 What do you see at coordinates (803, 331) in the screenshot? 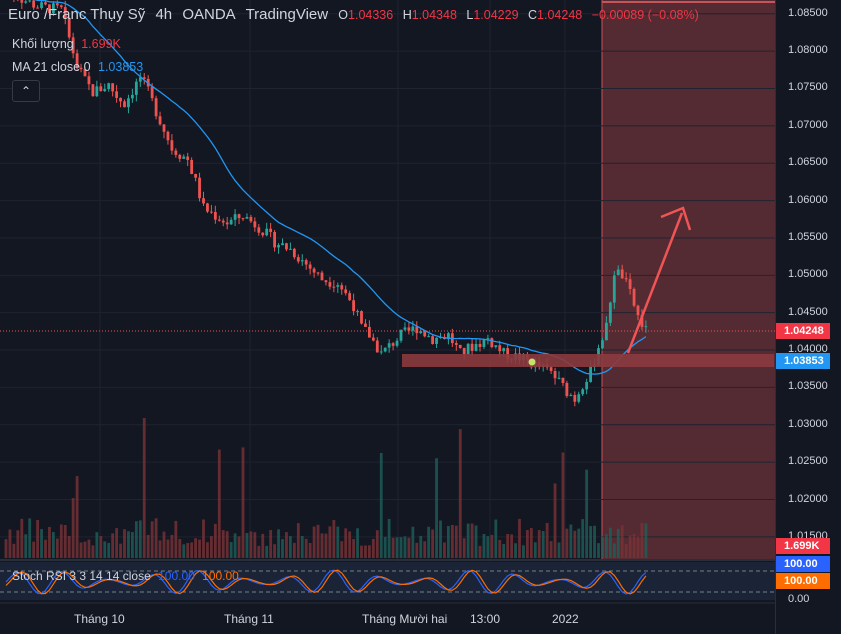
I see `last-price-tag: 1.04248` at bounding box center [803, 331].